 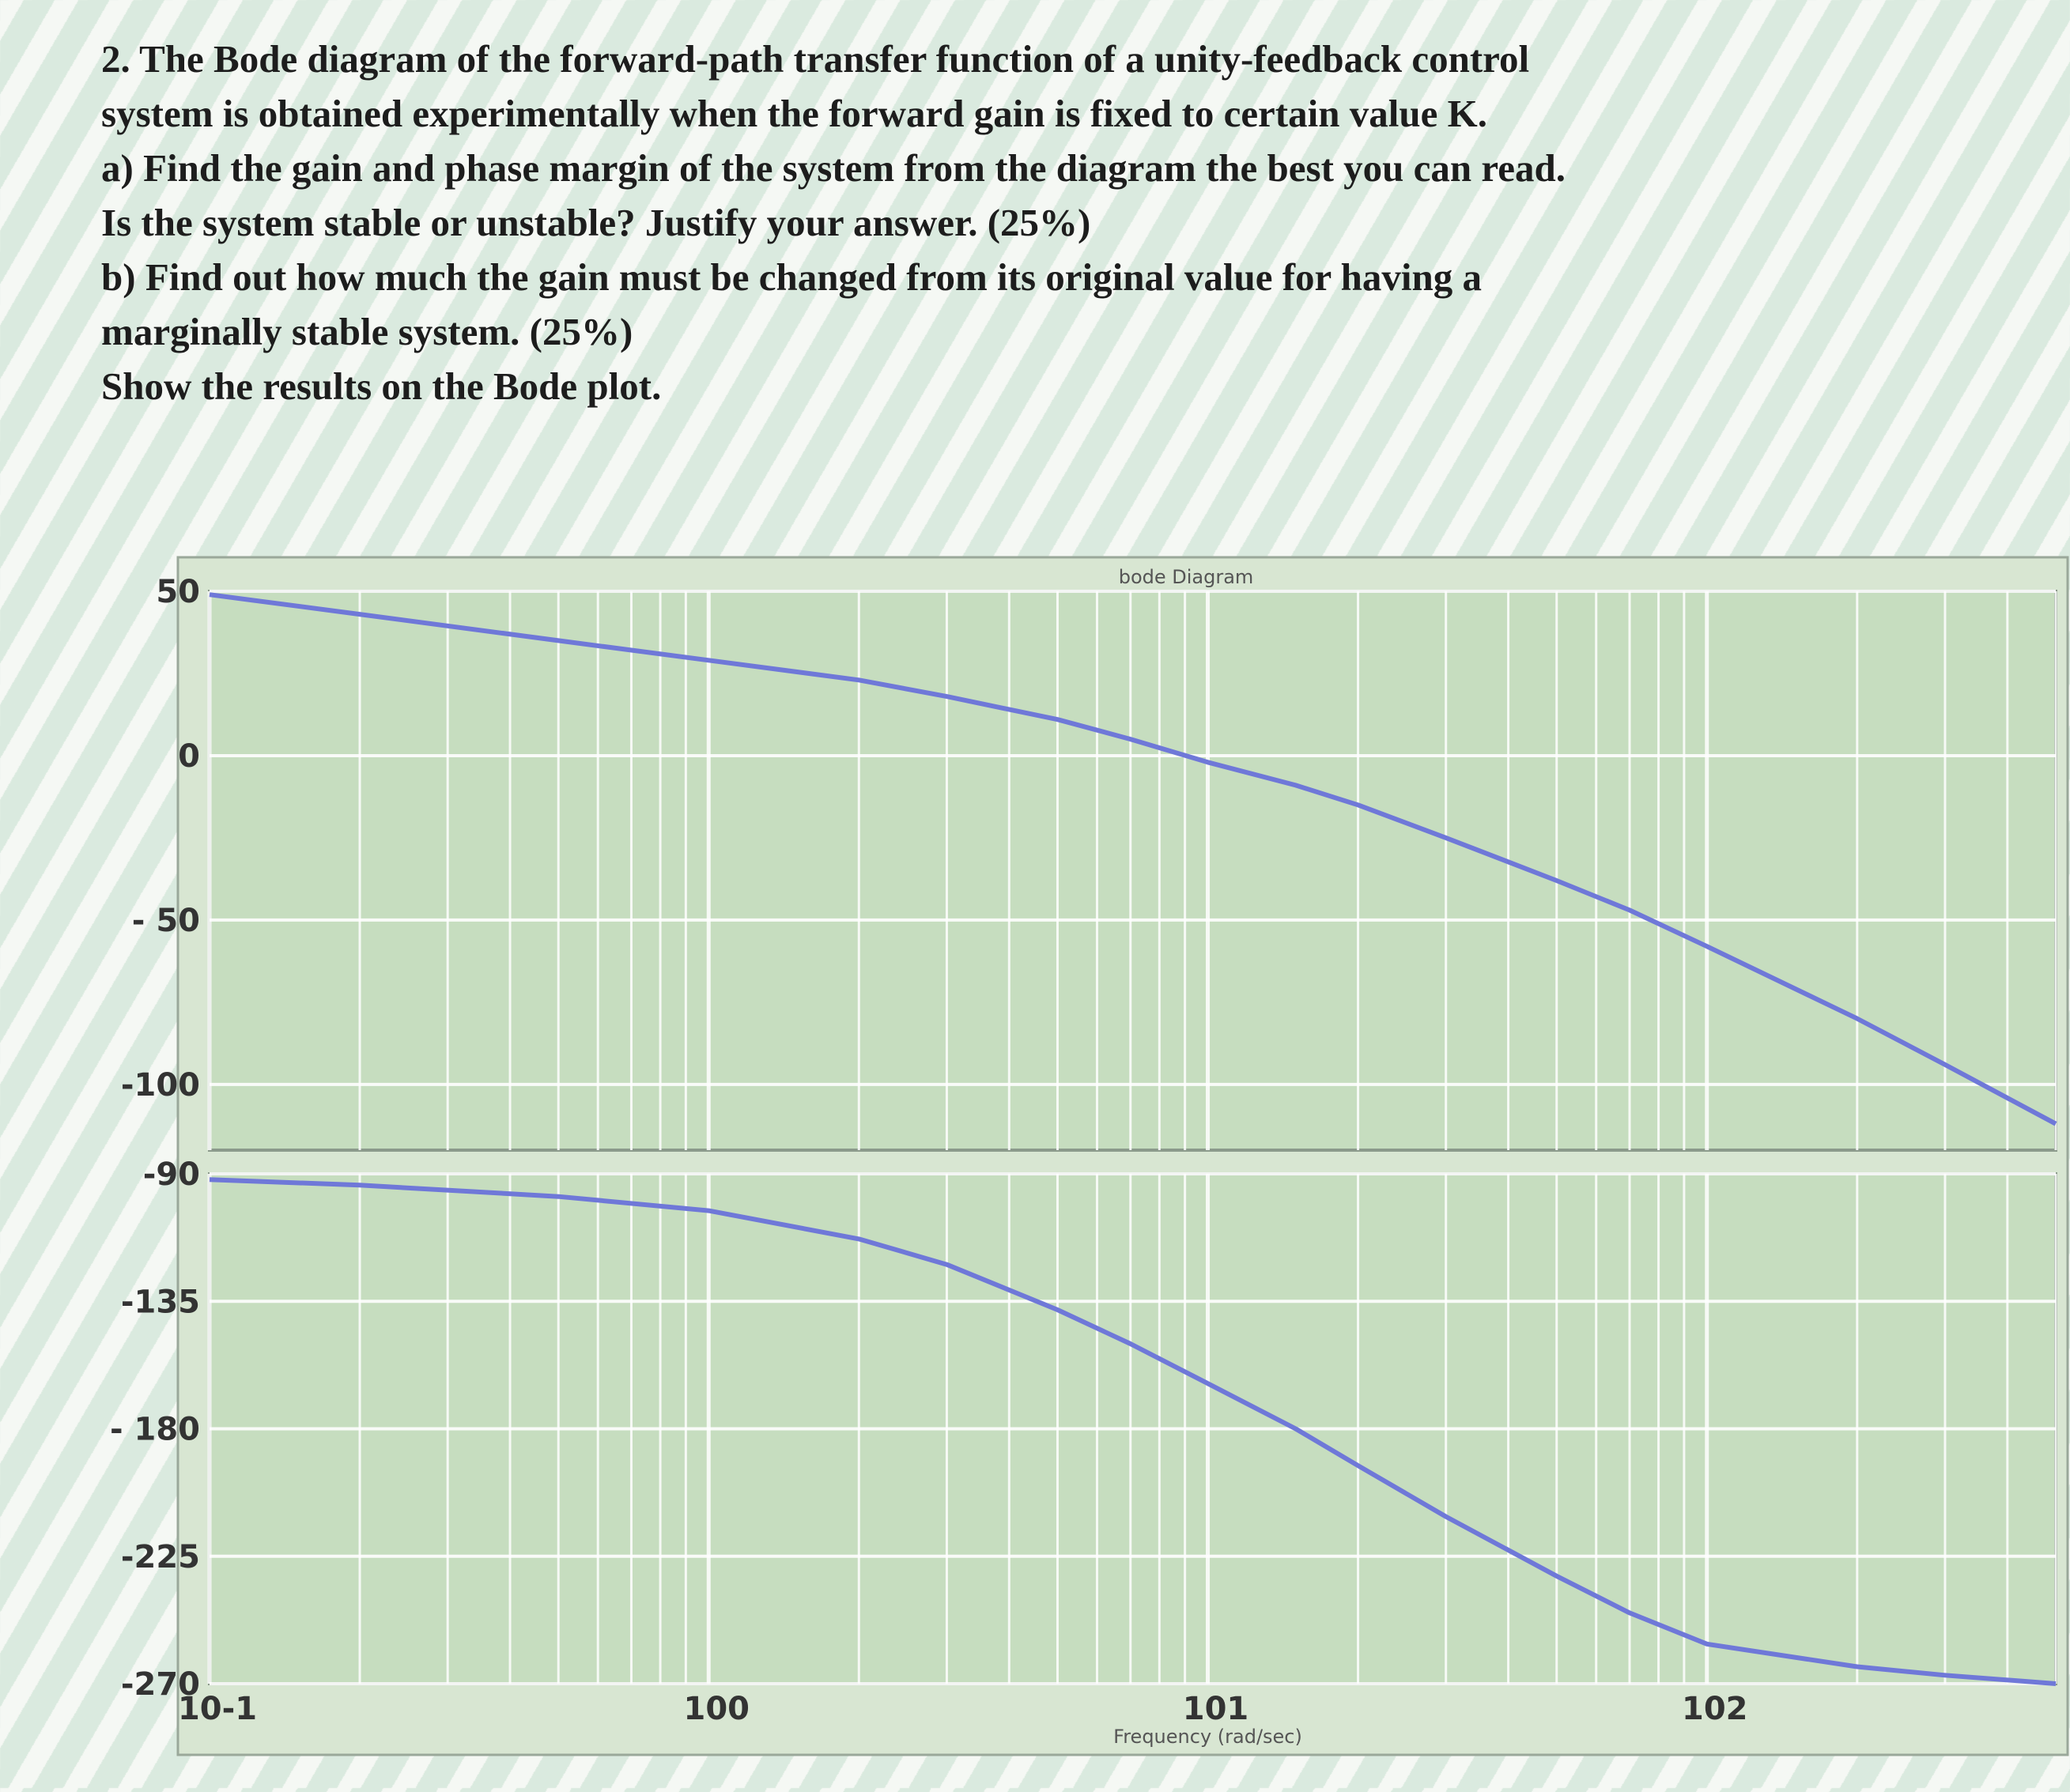 I want to click on magnitude-y-tick-label: 0, so click(x=189, y=756).